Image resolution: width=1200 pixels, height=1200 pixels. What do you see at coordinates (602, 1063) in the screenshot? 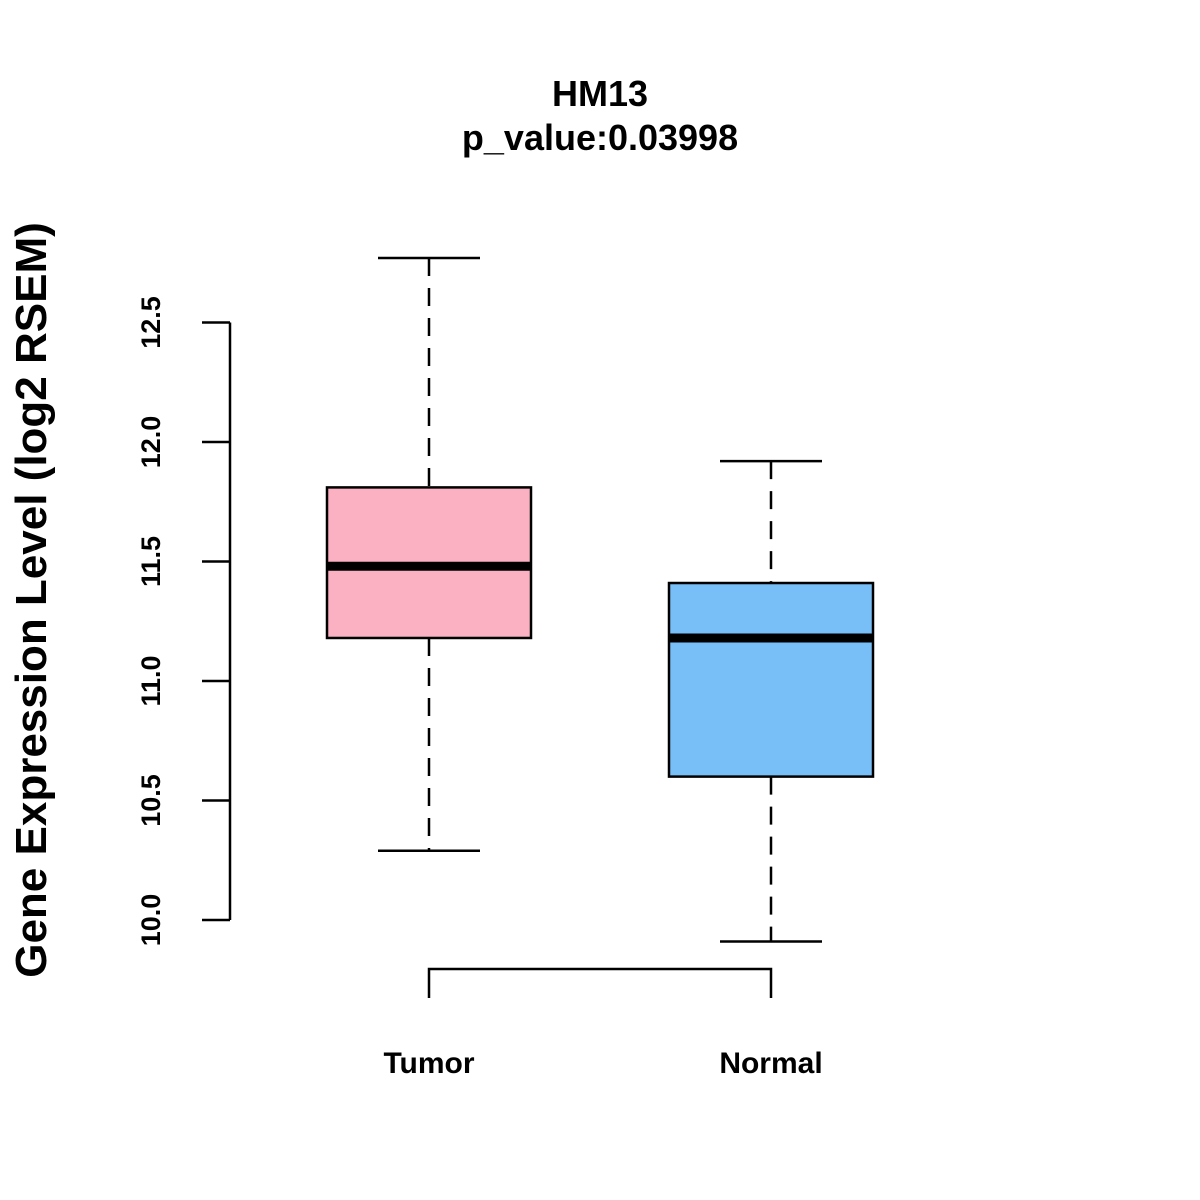
I see `x-category-labels: Tumor Normal` at bounding box center [602, 1063].